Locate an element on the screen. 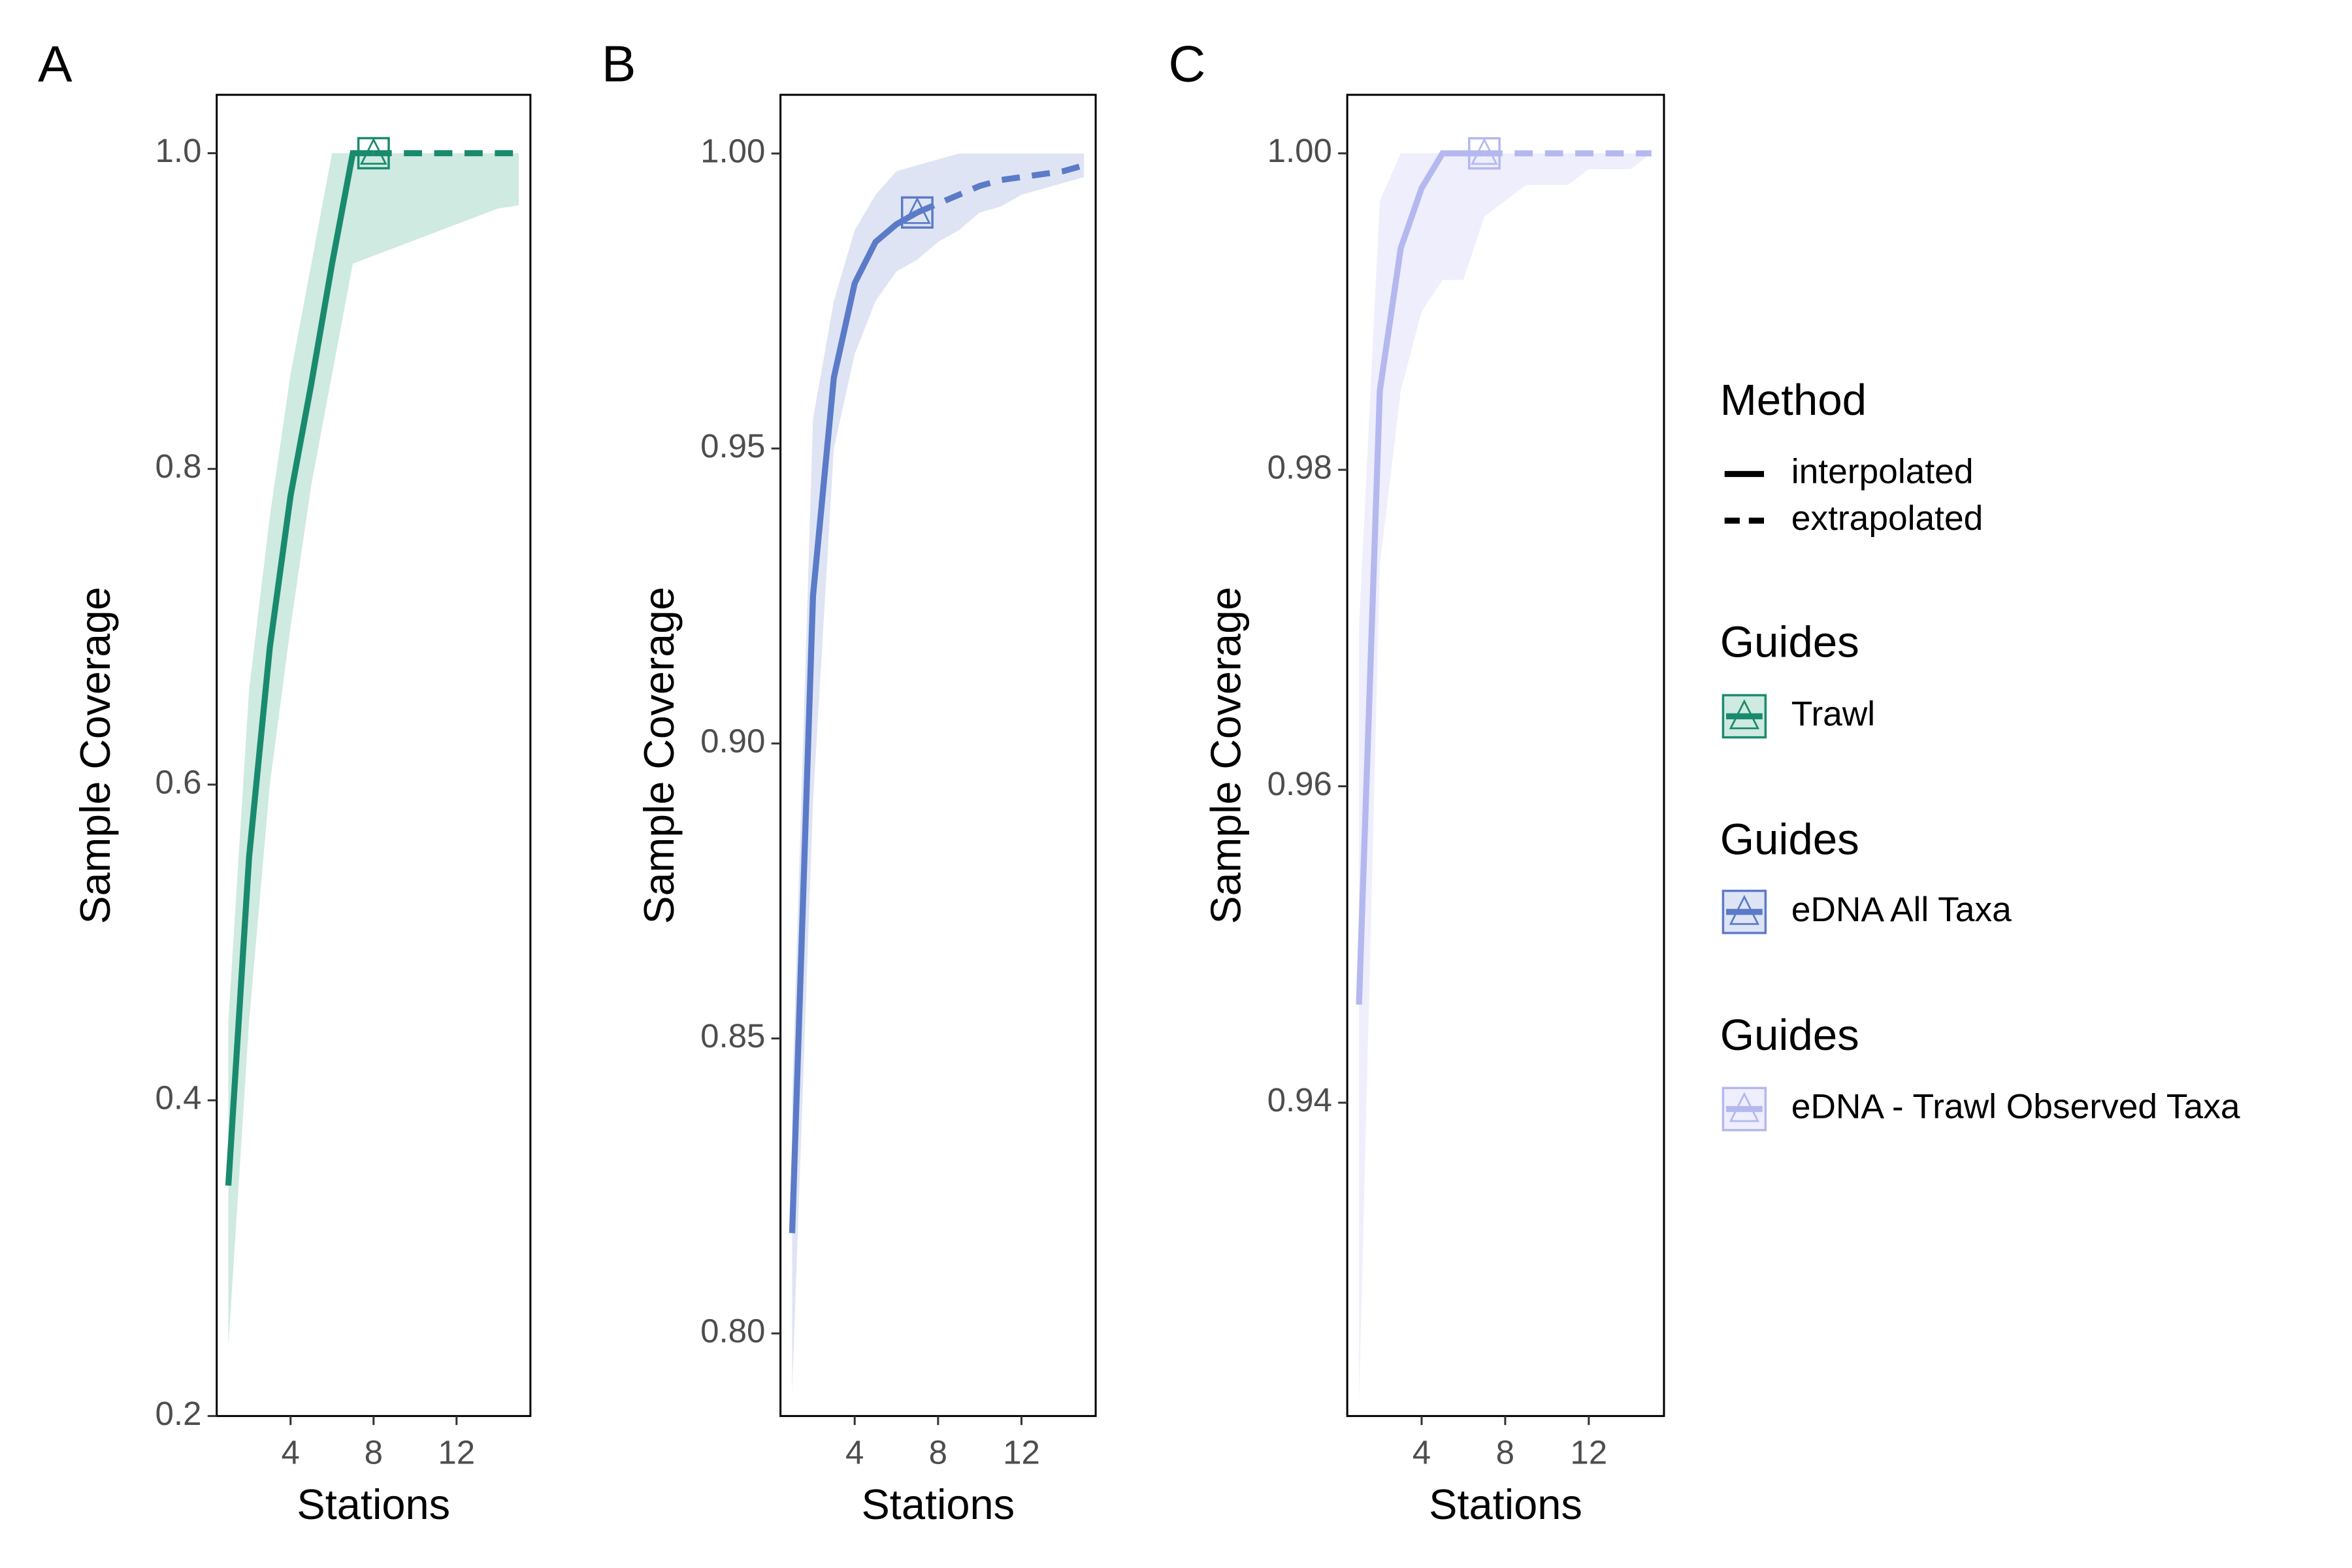 The height and width of the screenshot is (1568, 2352). y-tick-label: 1.0 is located at coordinates (178, 150).